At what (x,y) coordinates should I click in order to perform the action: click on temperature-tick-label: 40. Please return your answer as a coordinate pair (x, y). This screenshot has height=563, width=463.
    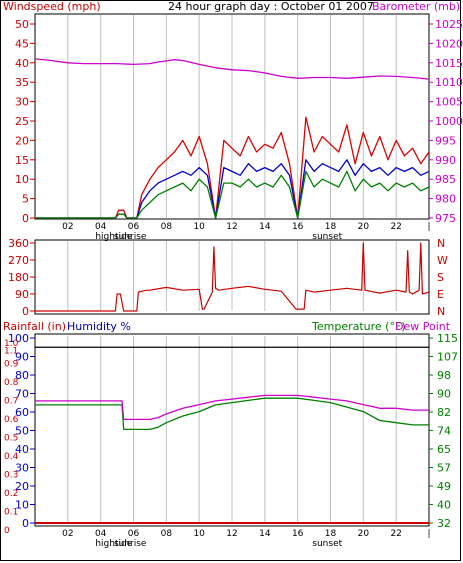
    Looking at the image, I should click on (444, 505).